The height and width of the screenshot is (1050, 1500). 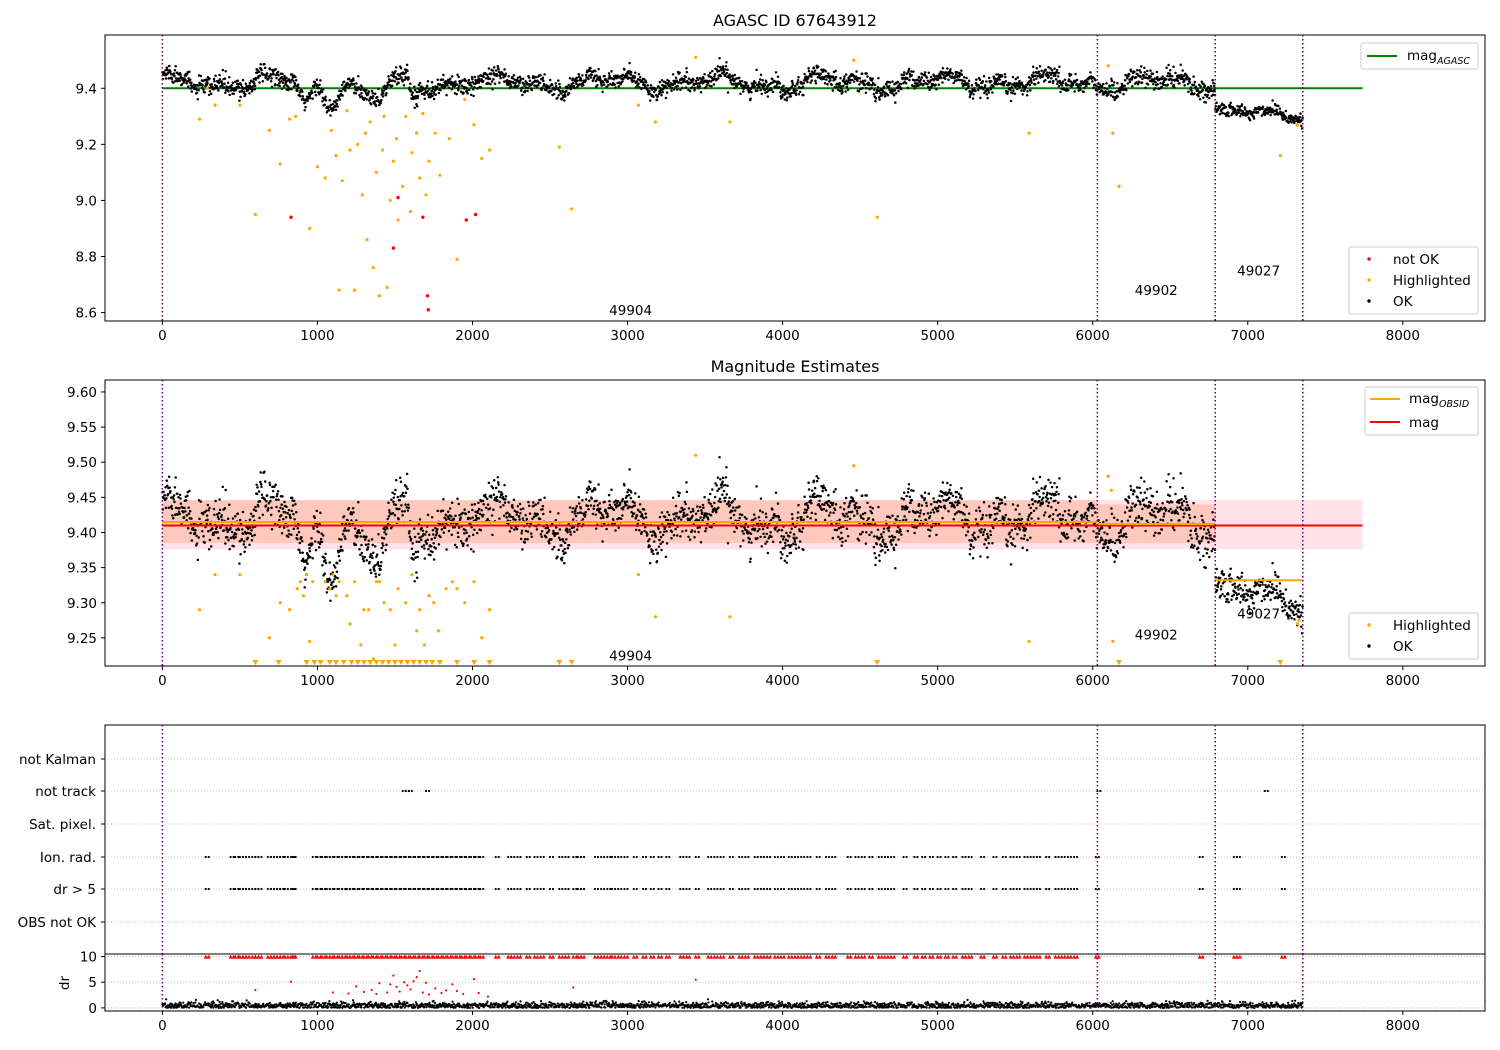 I want to click on legend-marker-ok, so click(x=1369, y=301).